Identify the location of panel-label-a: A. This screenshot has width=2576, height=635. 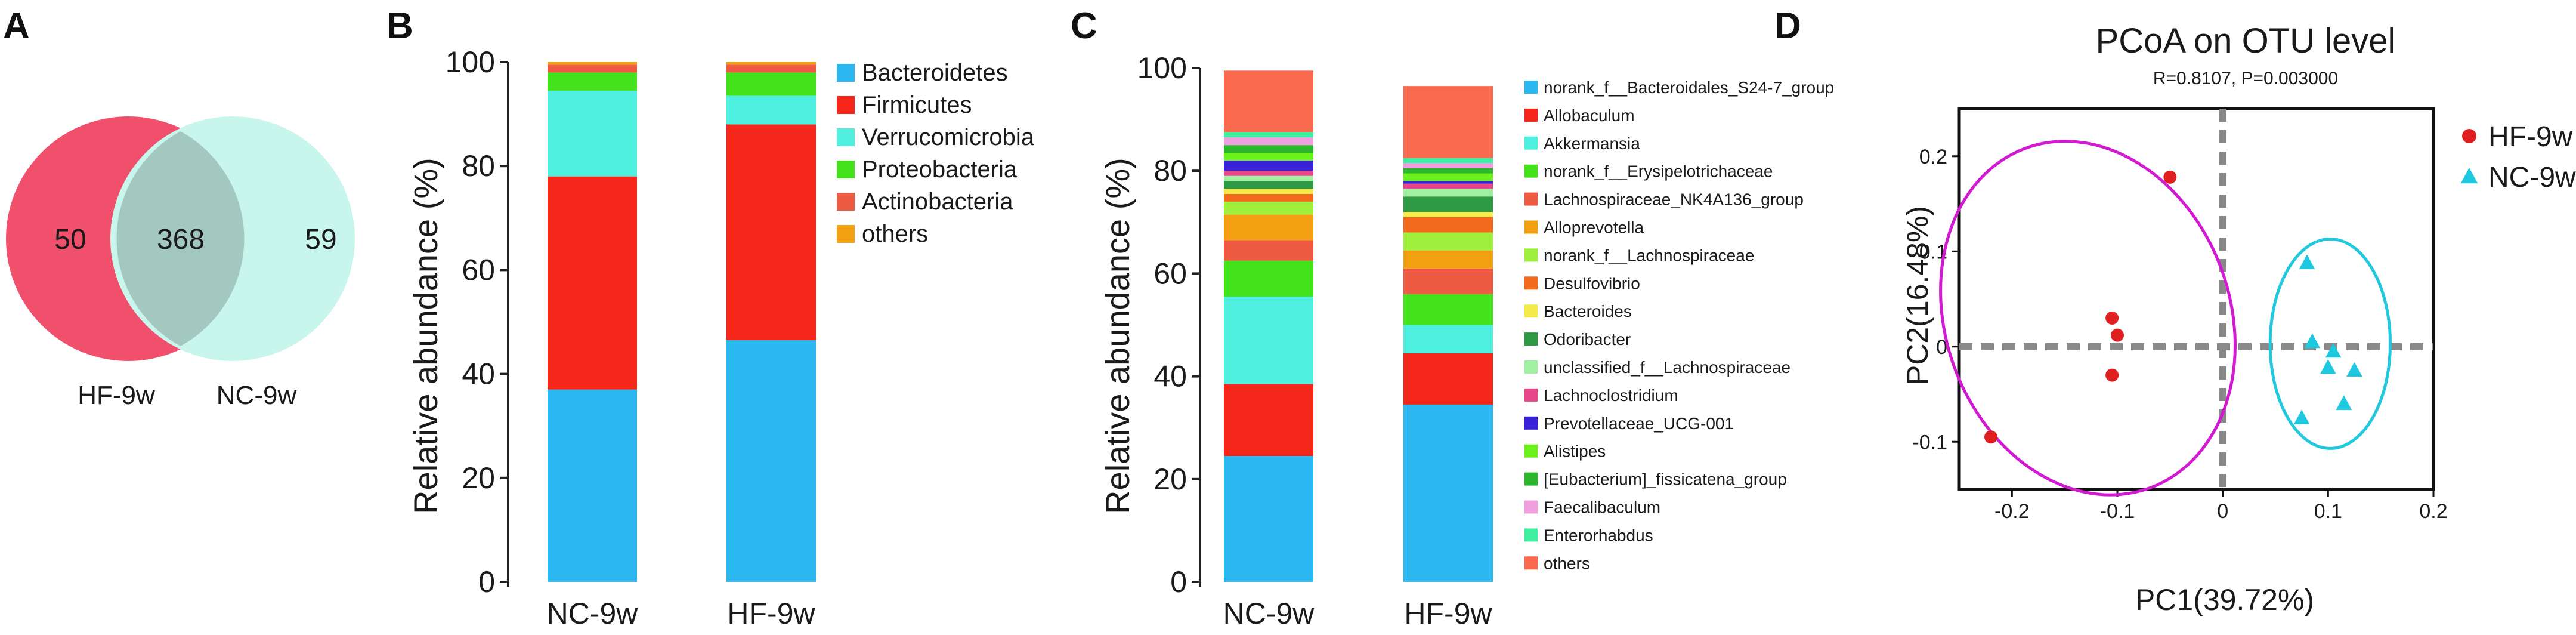
(16, 26).